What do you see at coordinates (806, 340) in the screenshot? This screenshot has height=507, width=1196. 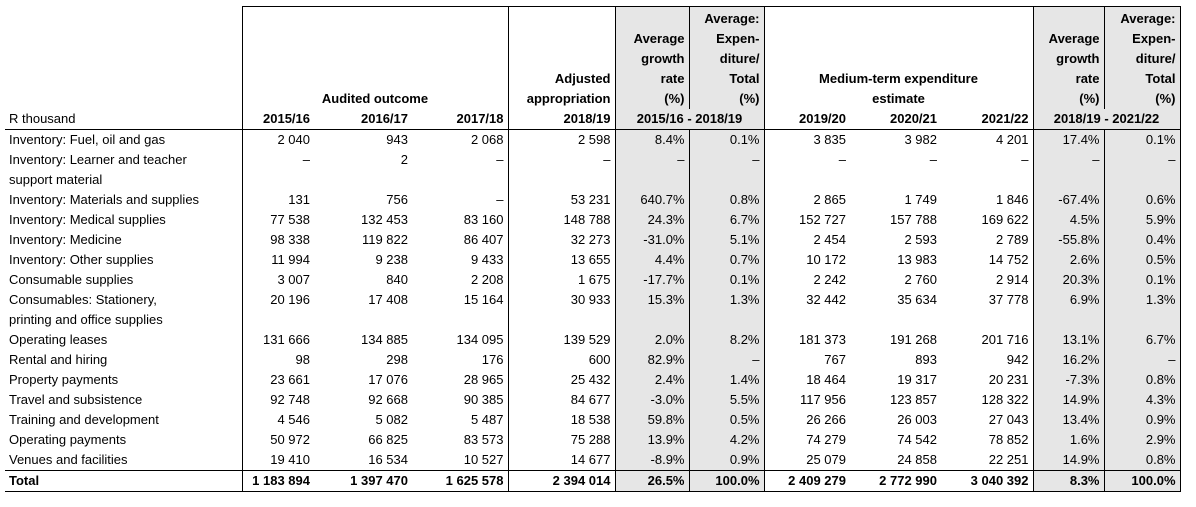 I see `value-cell: 181 373` at bounding box center [806, 340].